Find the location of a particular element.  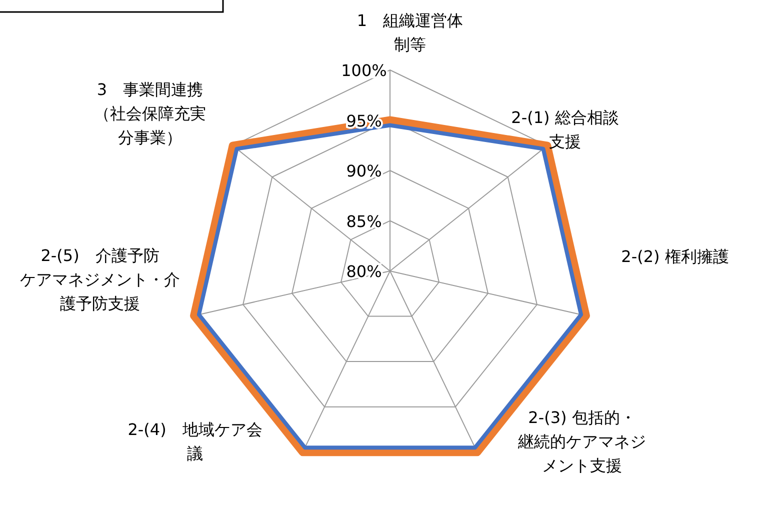

y-tick-label: 90% is located at coordinates (364, 171).